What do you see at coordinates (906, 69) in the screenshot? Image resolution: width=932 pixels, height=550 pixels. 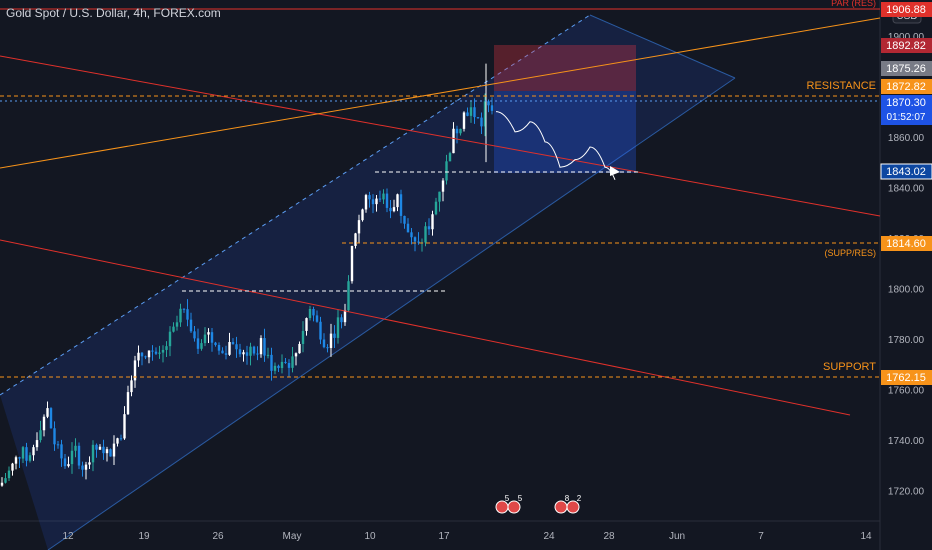 I see `high-badge: 1875.26` at bounding box center [906, 69].